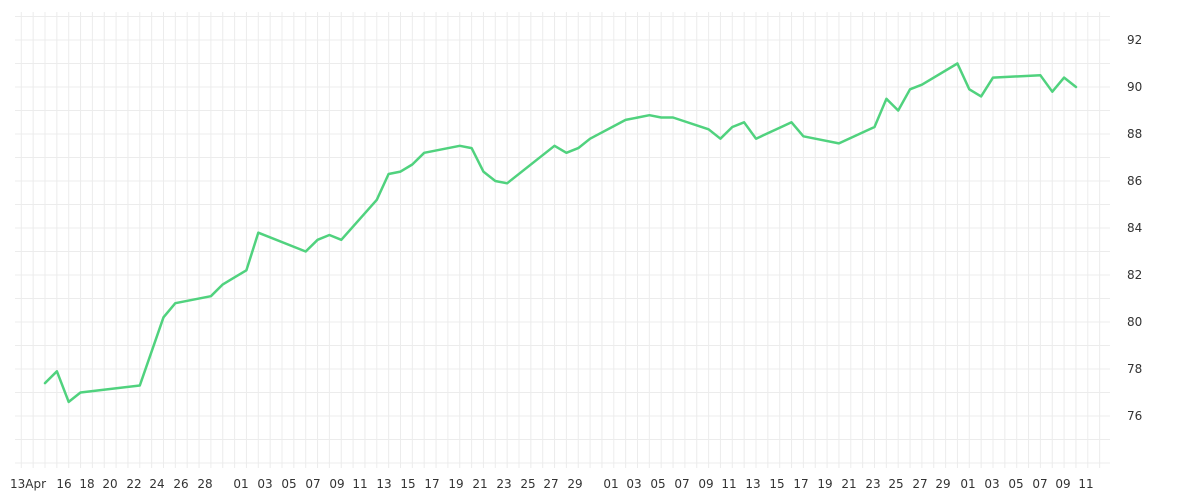 This screenshot has width=1200, height=500. What do you see at coordinates (180, 484) in the screenshot?
I see `x-tick-label: 26` at bounding box center [180, 484].